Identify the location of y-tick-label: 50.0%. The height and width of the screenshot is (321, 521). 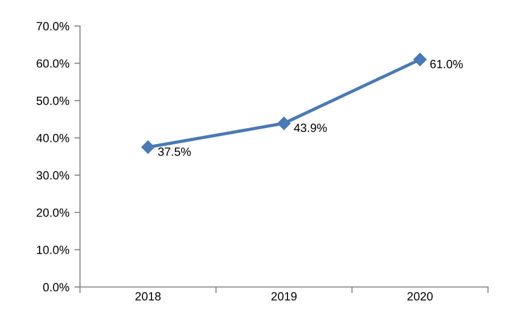
(53, 100).